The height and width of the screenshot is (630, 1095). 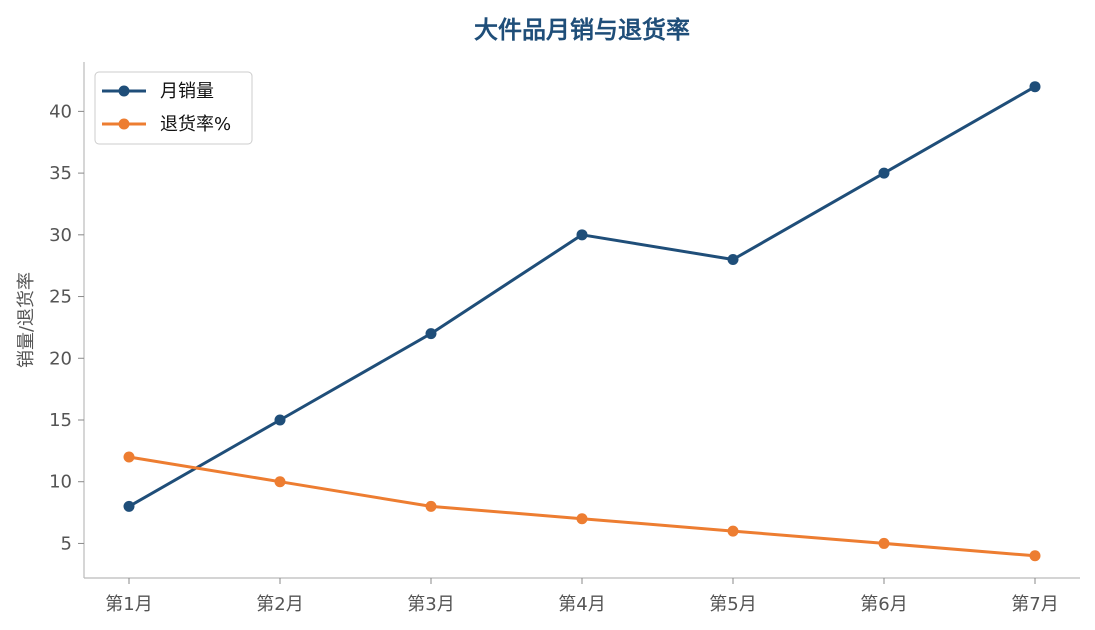 I want to click on legend-marker-return-rate, so click(x=124, y=124).